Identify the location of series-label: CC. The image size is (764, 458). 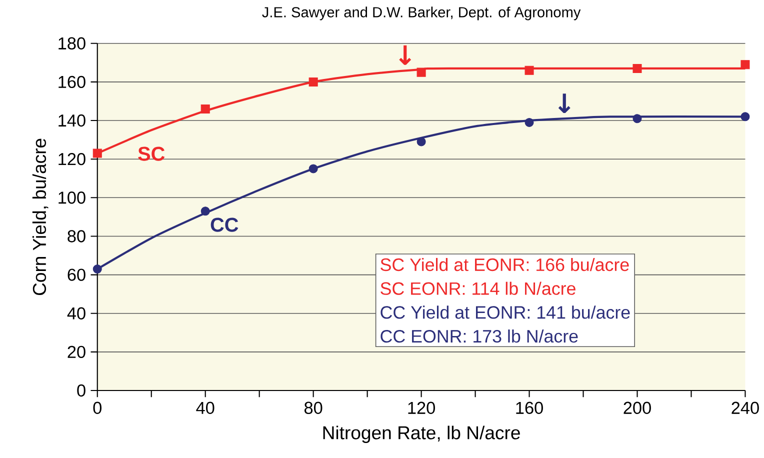
(224, 225).